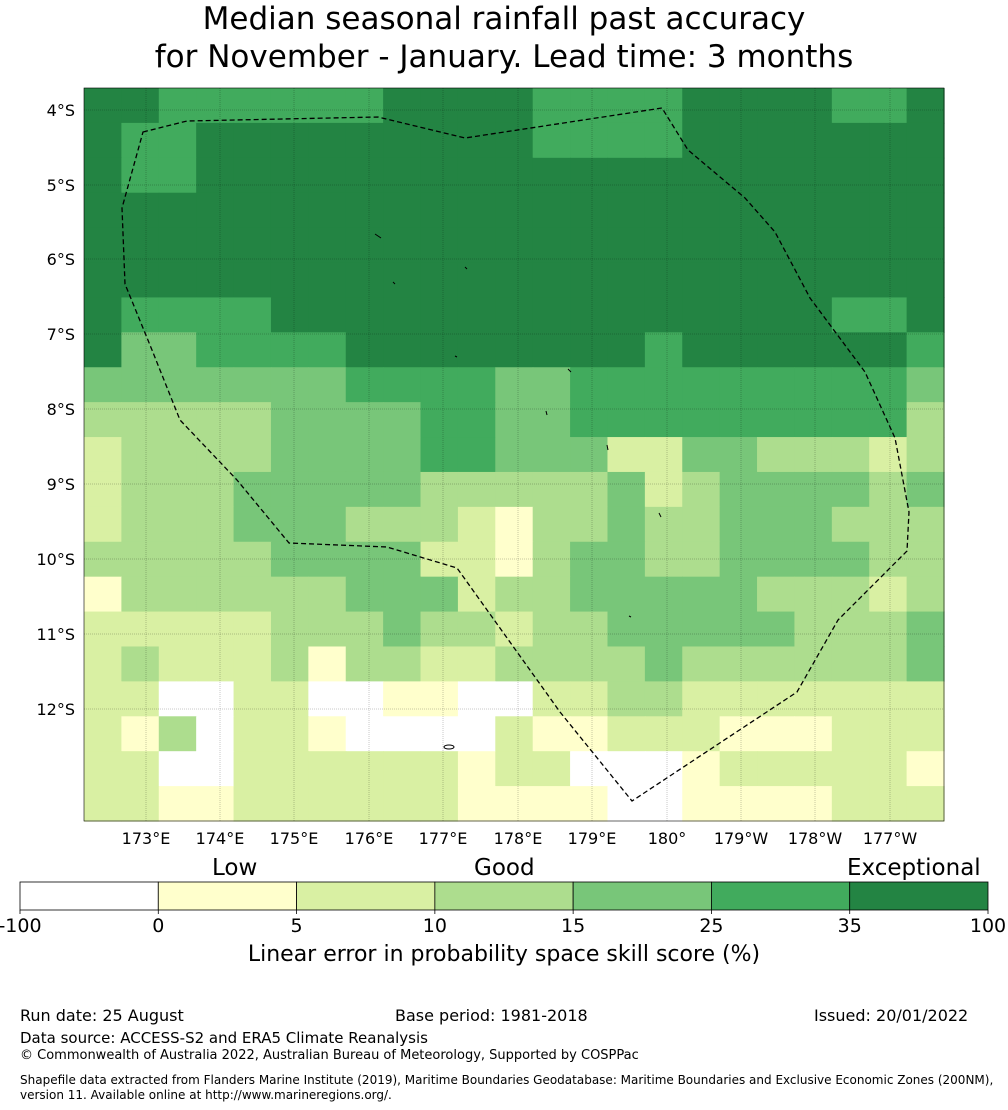 This screenshot has width=1008, height=1110. I want to click on base-period: Base period: 1981-2018, so click(491, 1015).